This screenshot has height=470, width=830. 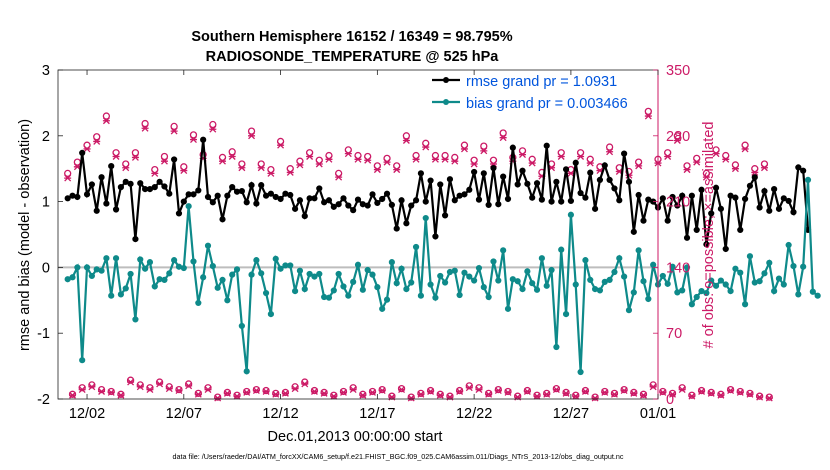 I want to click on y-left-tick-label: 2, so click(x=46, y=137).